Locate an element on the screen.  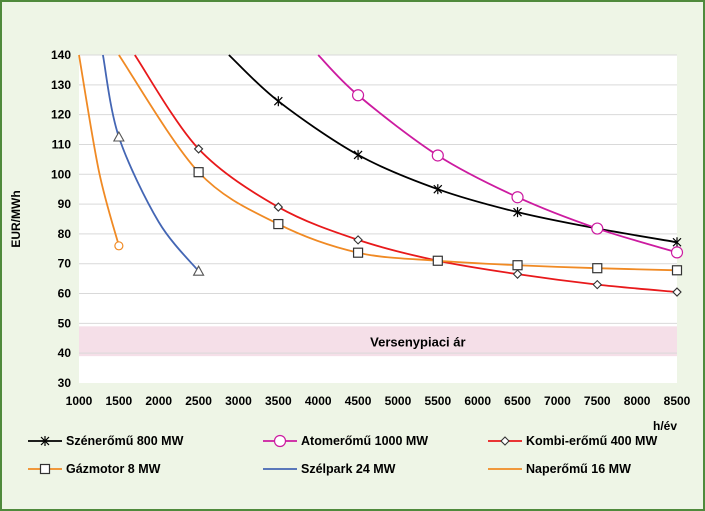
x-tick-label: 6500 is located at coordinates (517, 401).